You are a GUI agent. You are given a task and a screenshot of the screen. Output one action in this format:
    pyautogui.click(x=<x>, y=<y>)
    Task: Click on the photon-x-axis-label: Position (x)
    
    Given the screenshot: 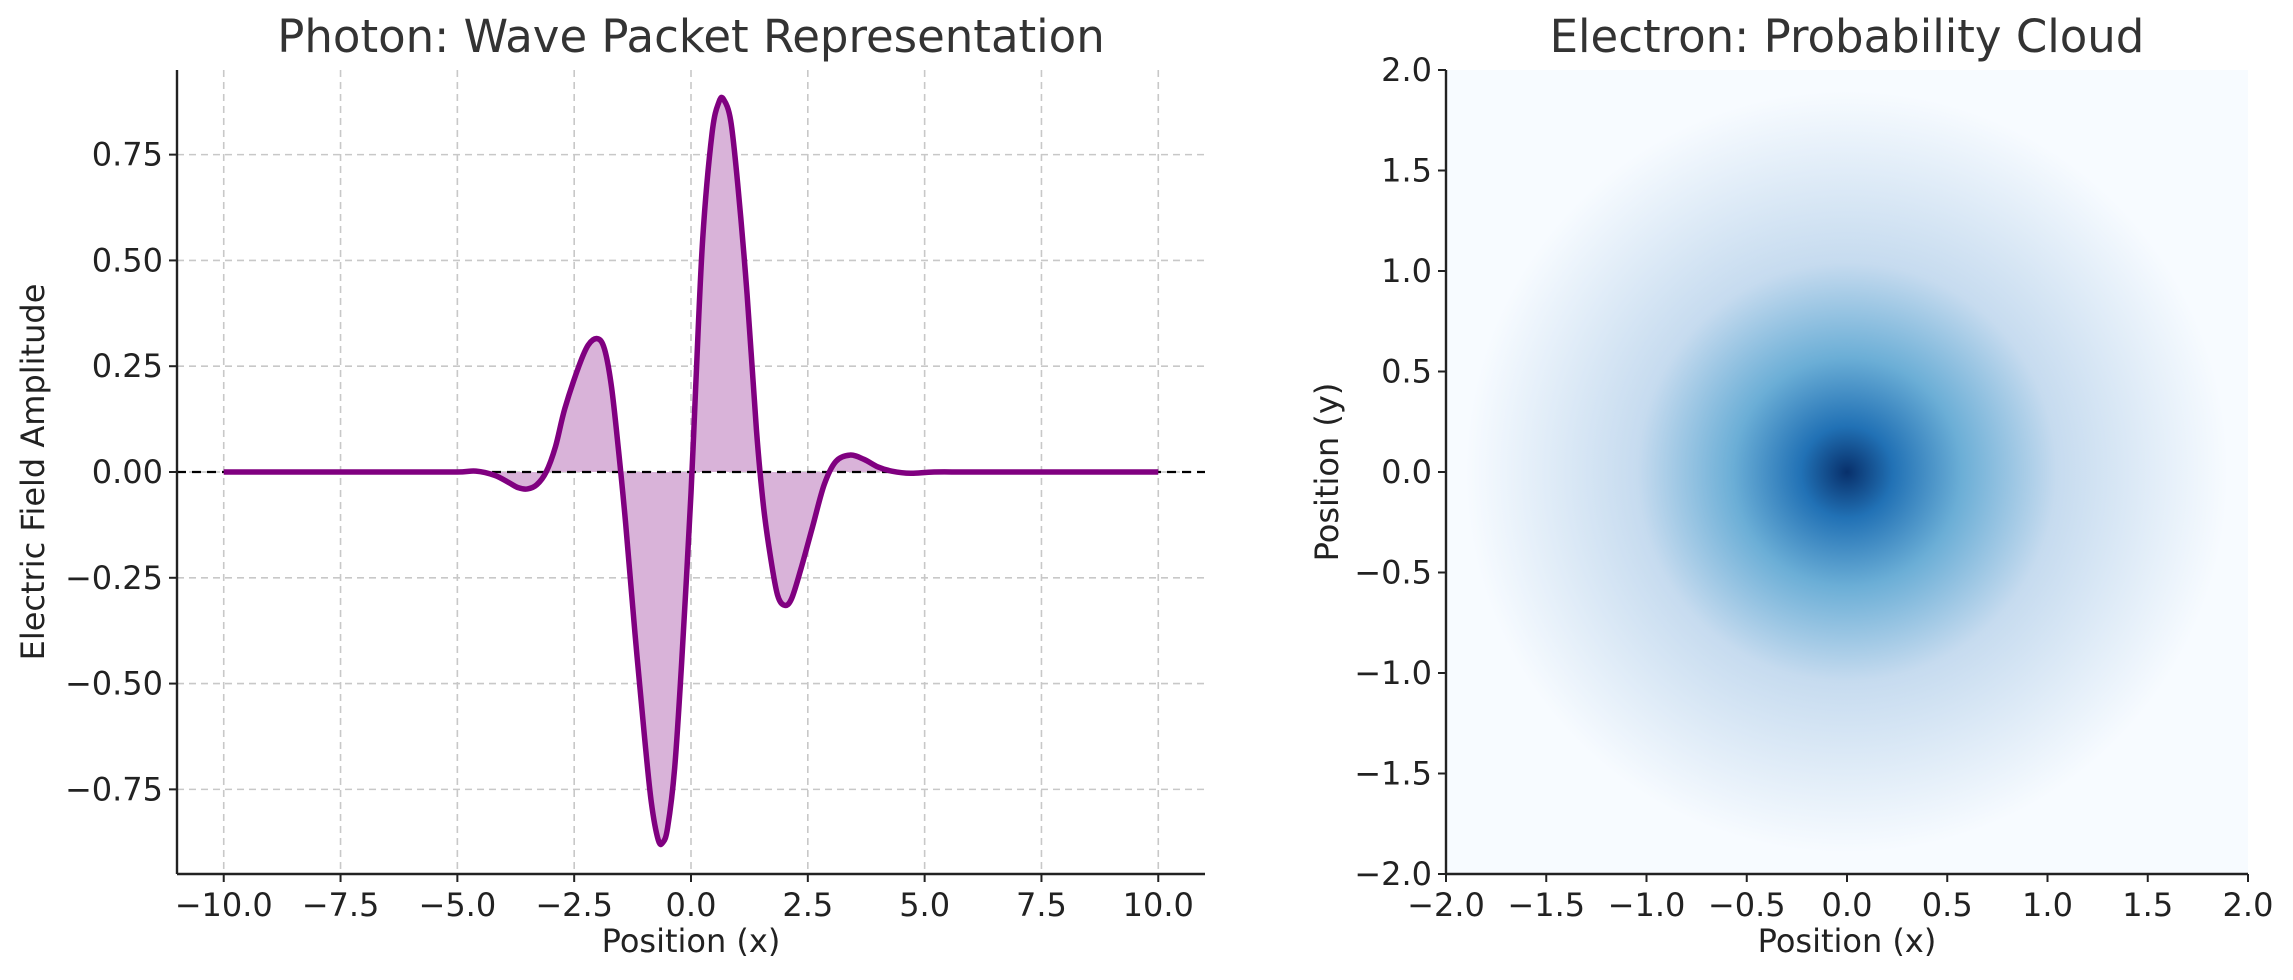 What is the action you would take?
    pyautogui.click(x=691, y=941)
    